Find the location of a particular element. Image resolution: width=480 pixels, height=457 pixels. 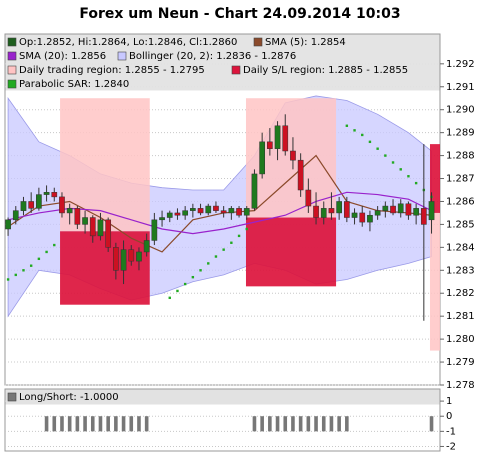

legend-label: Bollinger (20, 2): 1.2836 - 1.2876 is located at coordinates (212, 56).